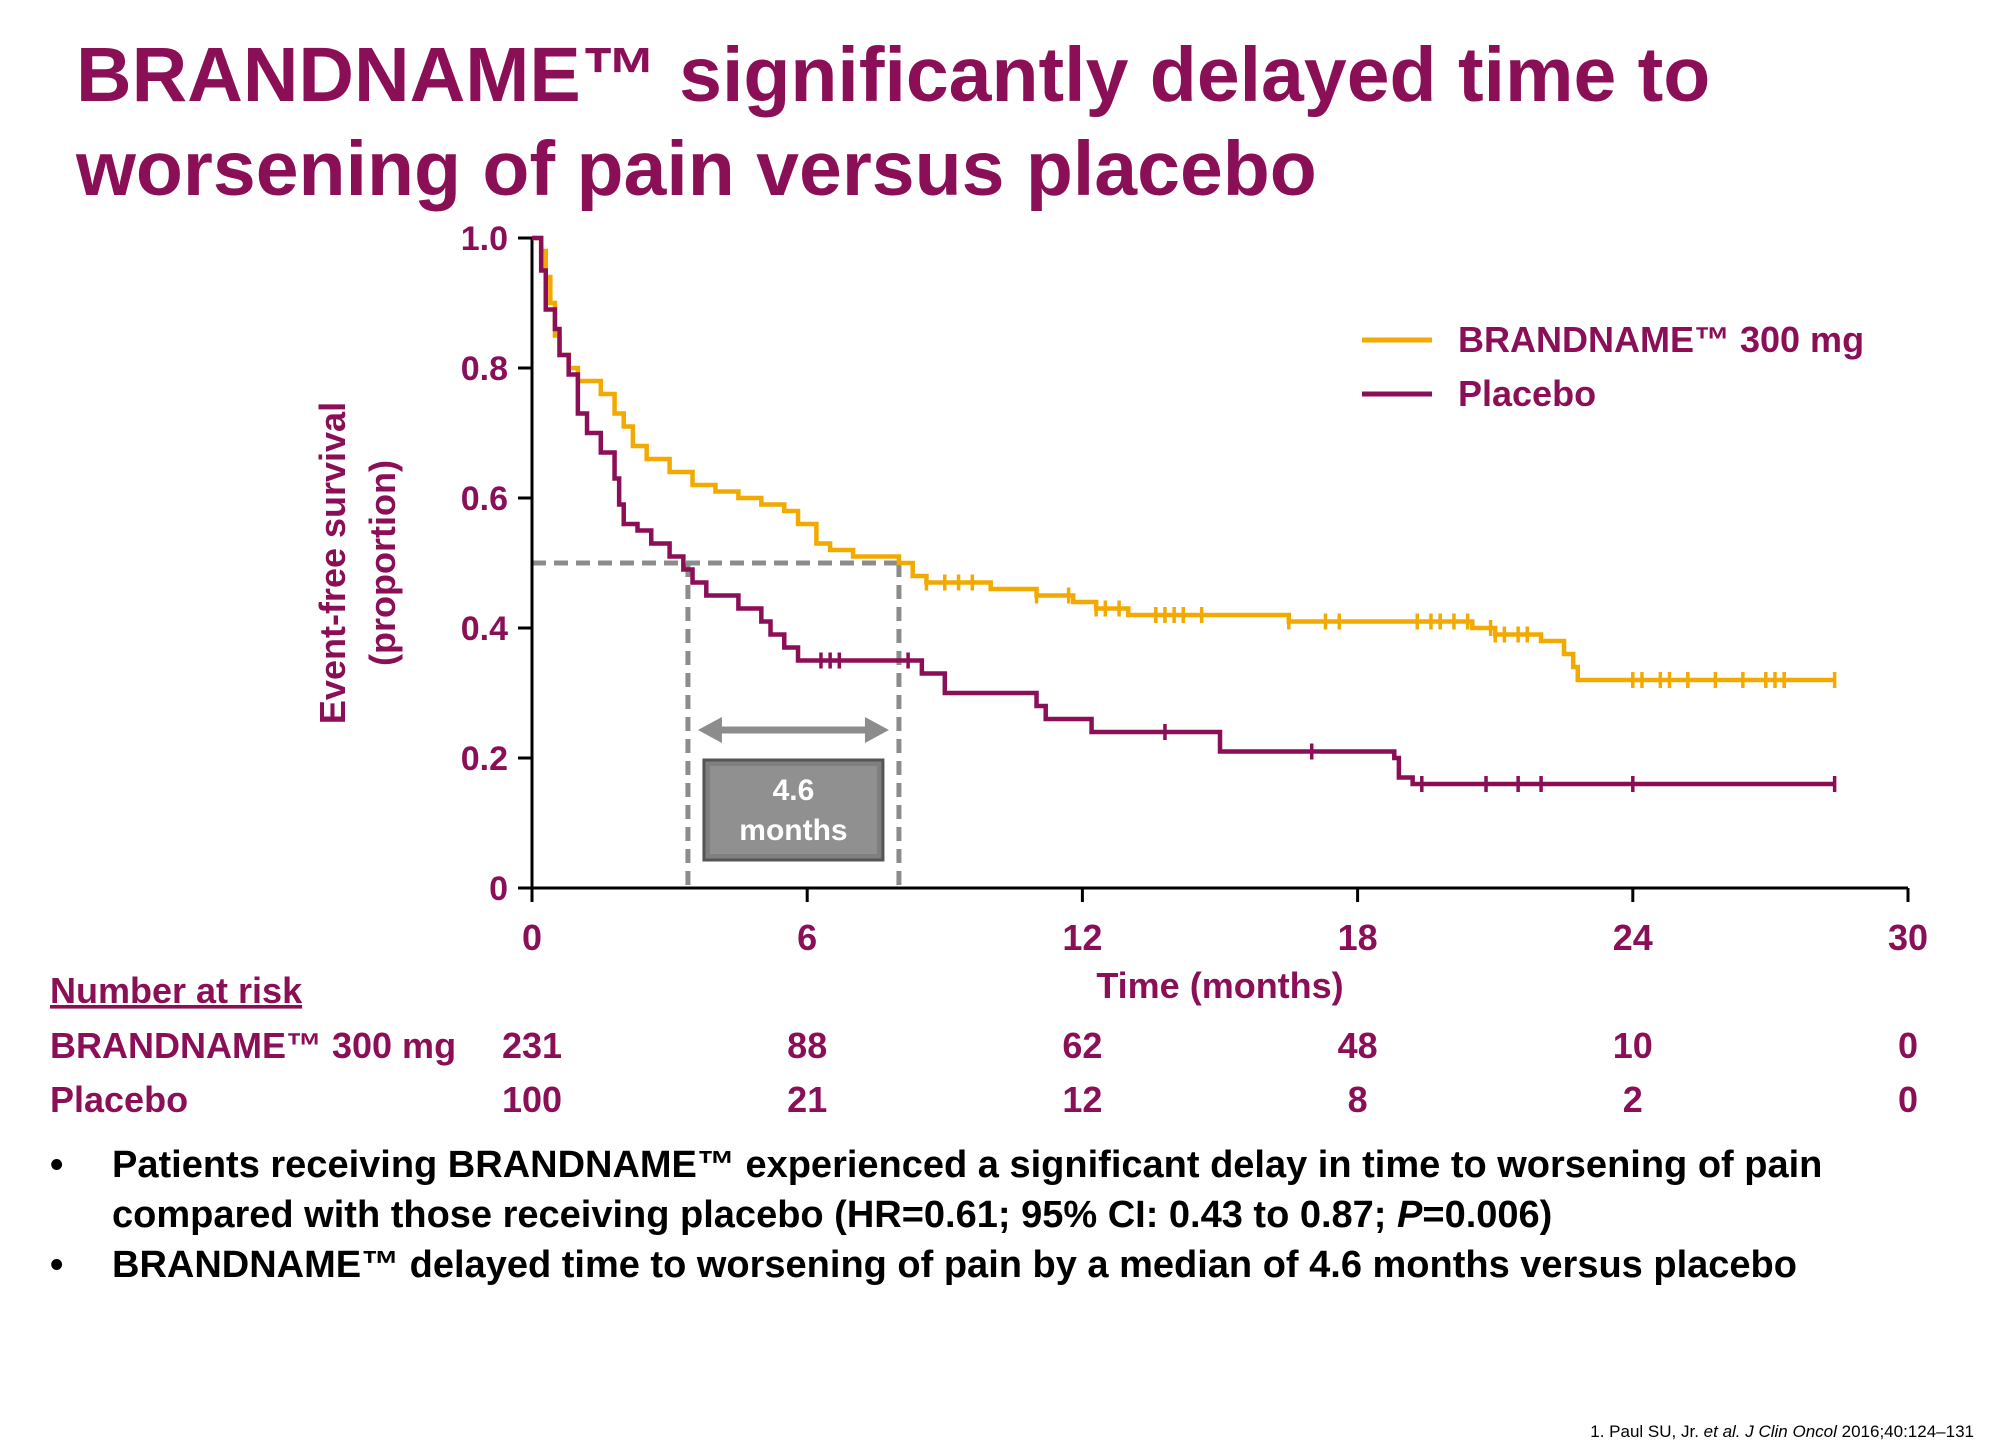  What do you see at coordinates (876, 730) in the screenshot?
I see `arrow-right-head` at bounding box center [876, 730].